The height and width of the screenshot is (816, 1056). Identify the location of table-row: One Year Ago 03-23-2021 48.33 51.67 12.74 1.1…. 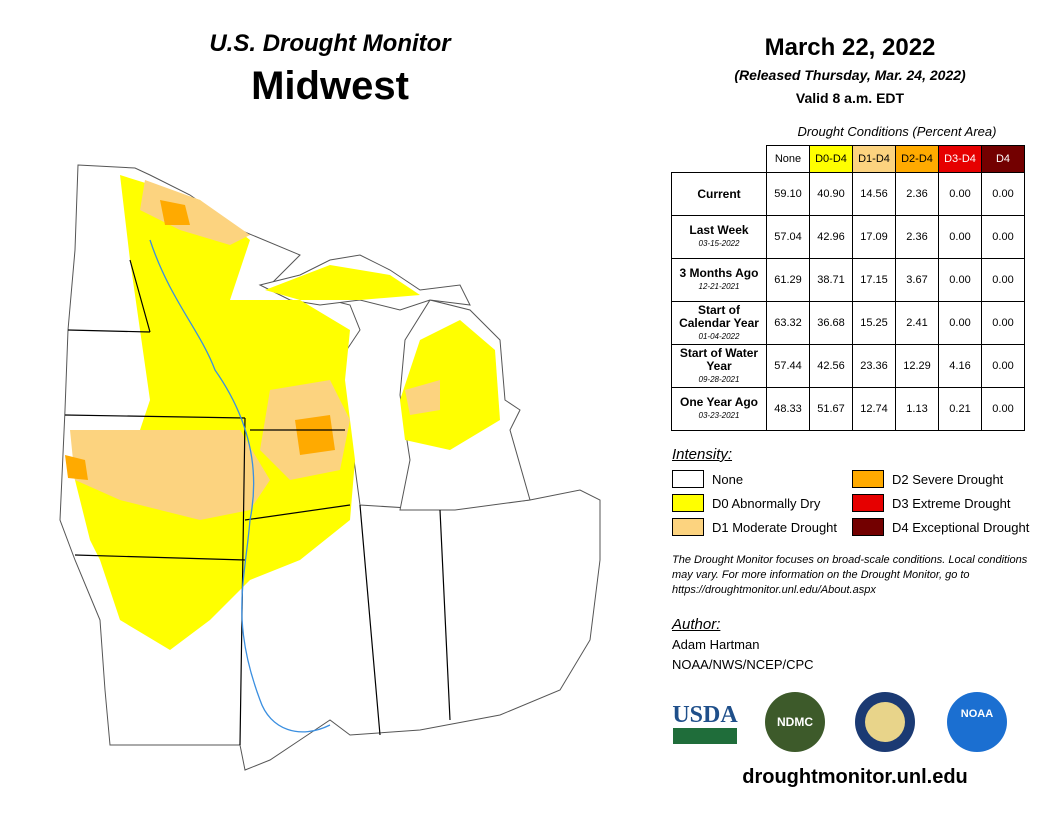
(848, 409).